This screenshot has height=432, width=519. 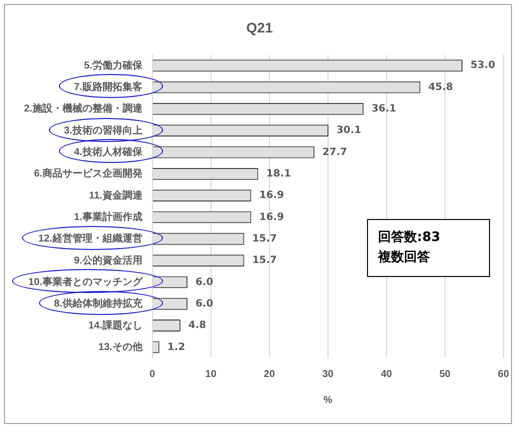 I want to click on y-tick-label: 13.その他, so click(x=121, y=346).